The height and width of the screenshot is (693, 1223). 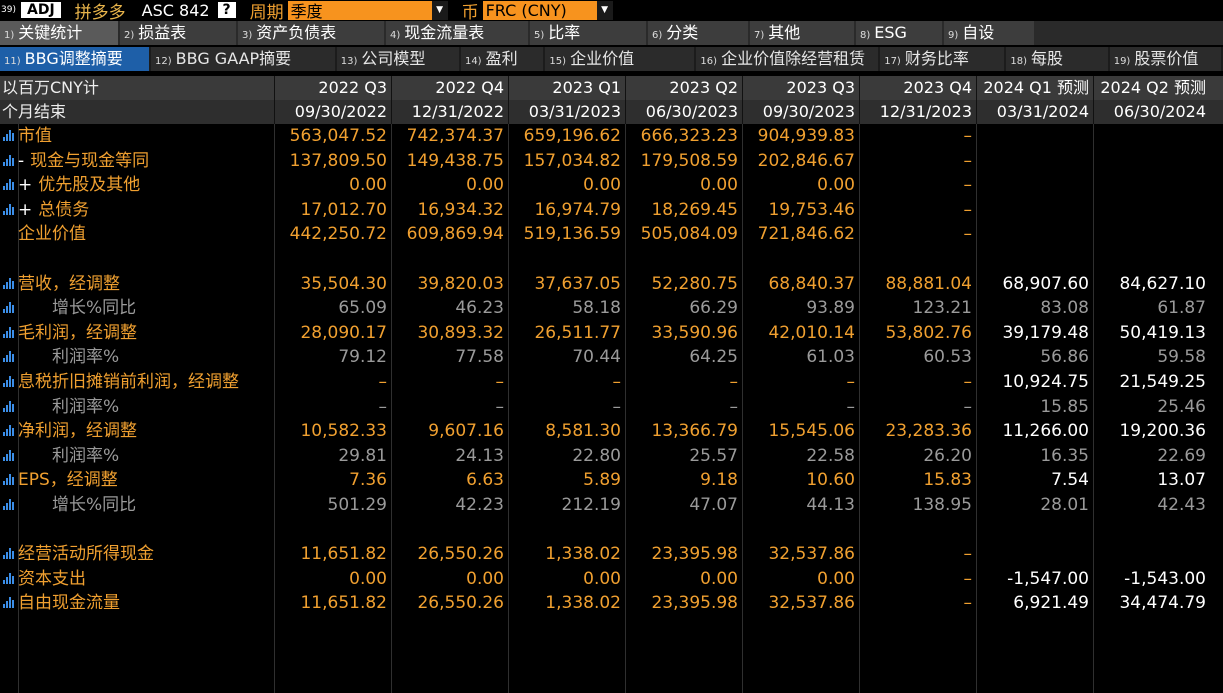 I want to click on period-header: 2023 Q1, so click(x=566, y=88).